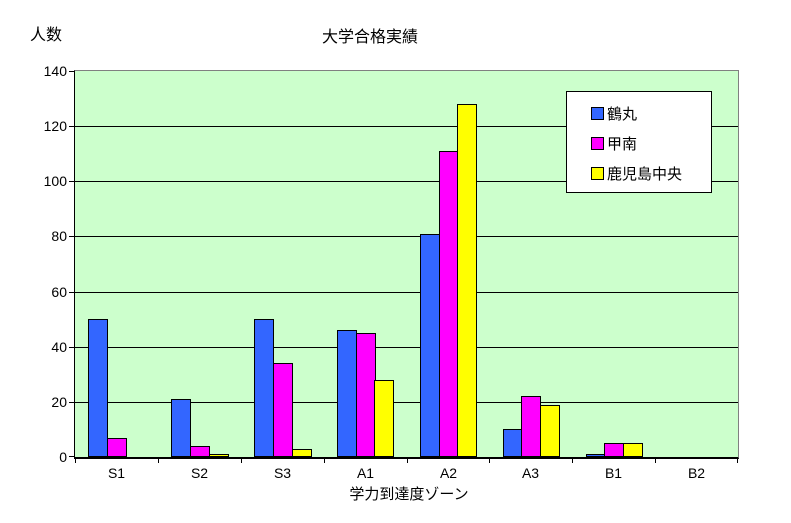  What do you see at coordinates (219, 455) in the screenshot?
I see `bar-S2-series2` at bounding box center [219, 455].